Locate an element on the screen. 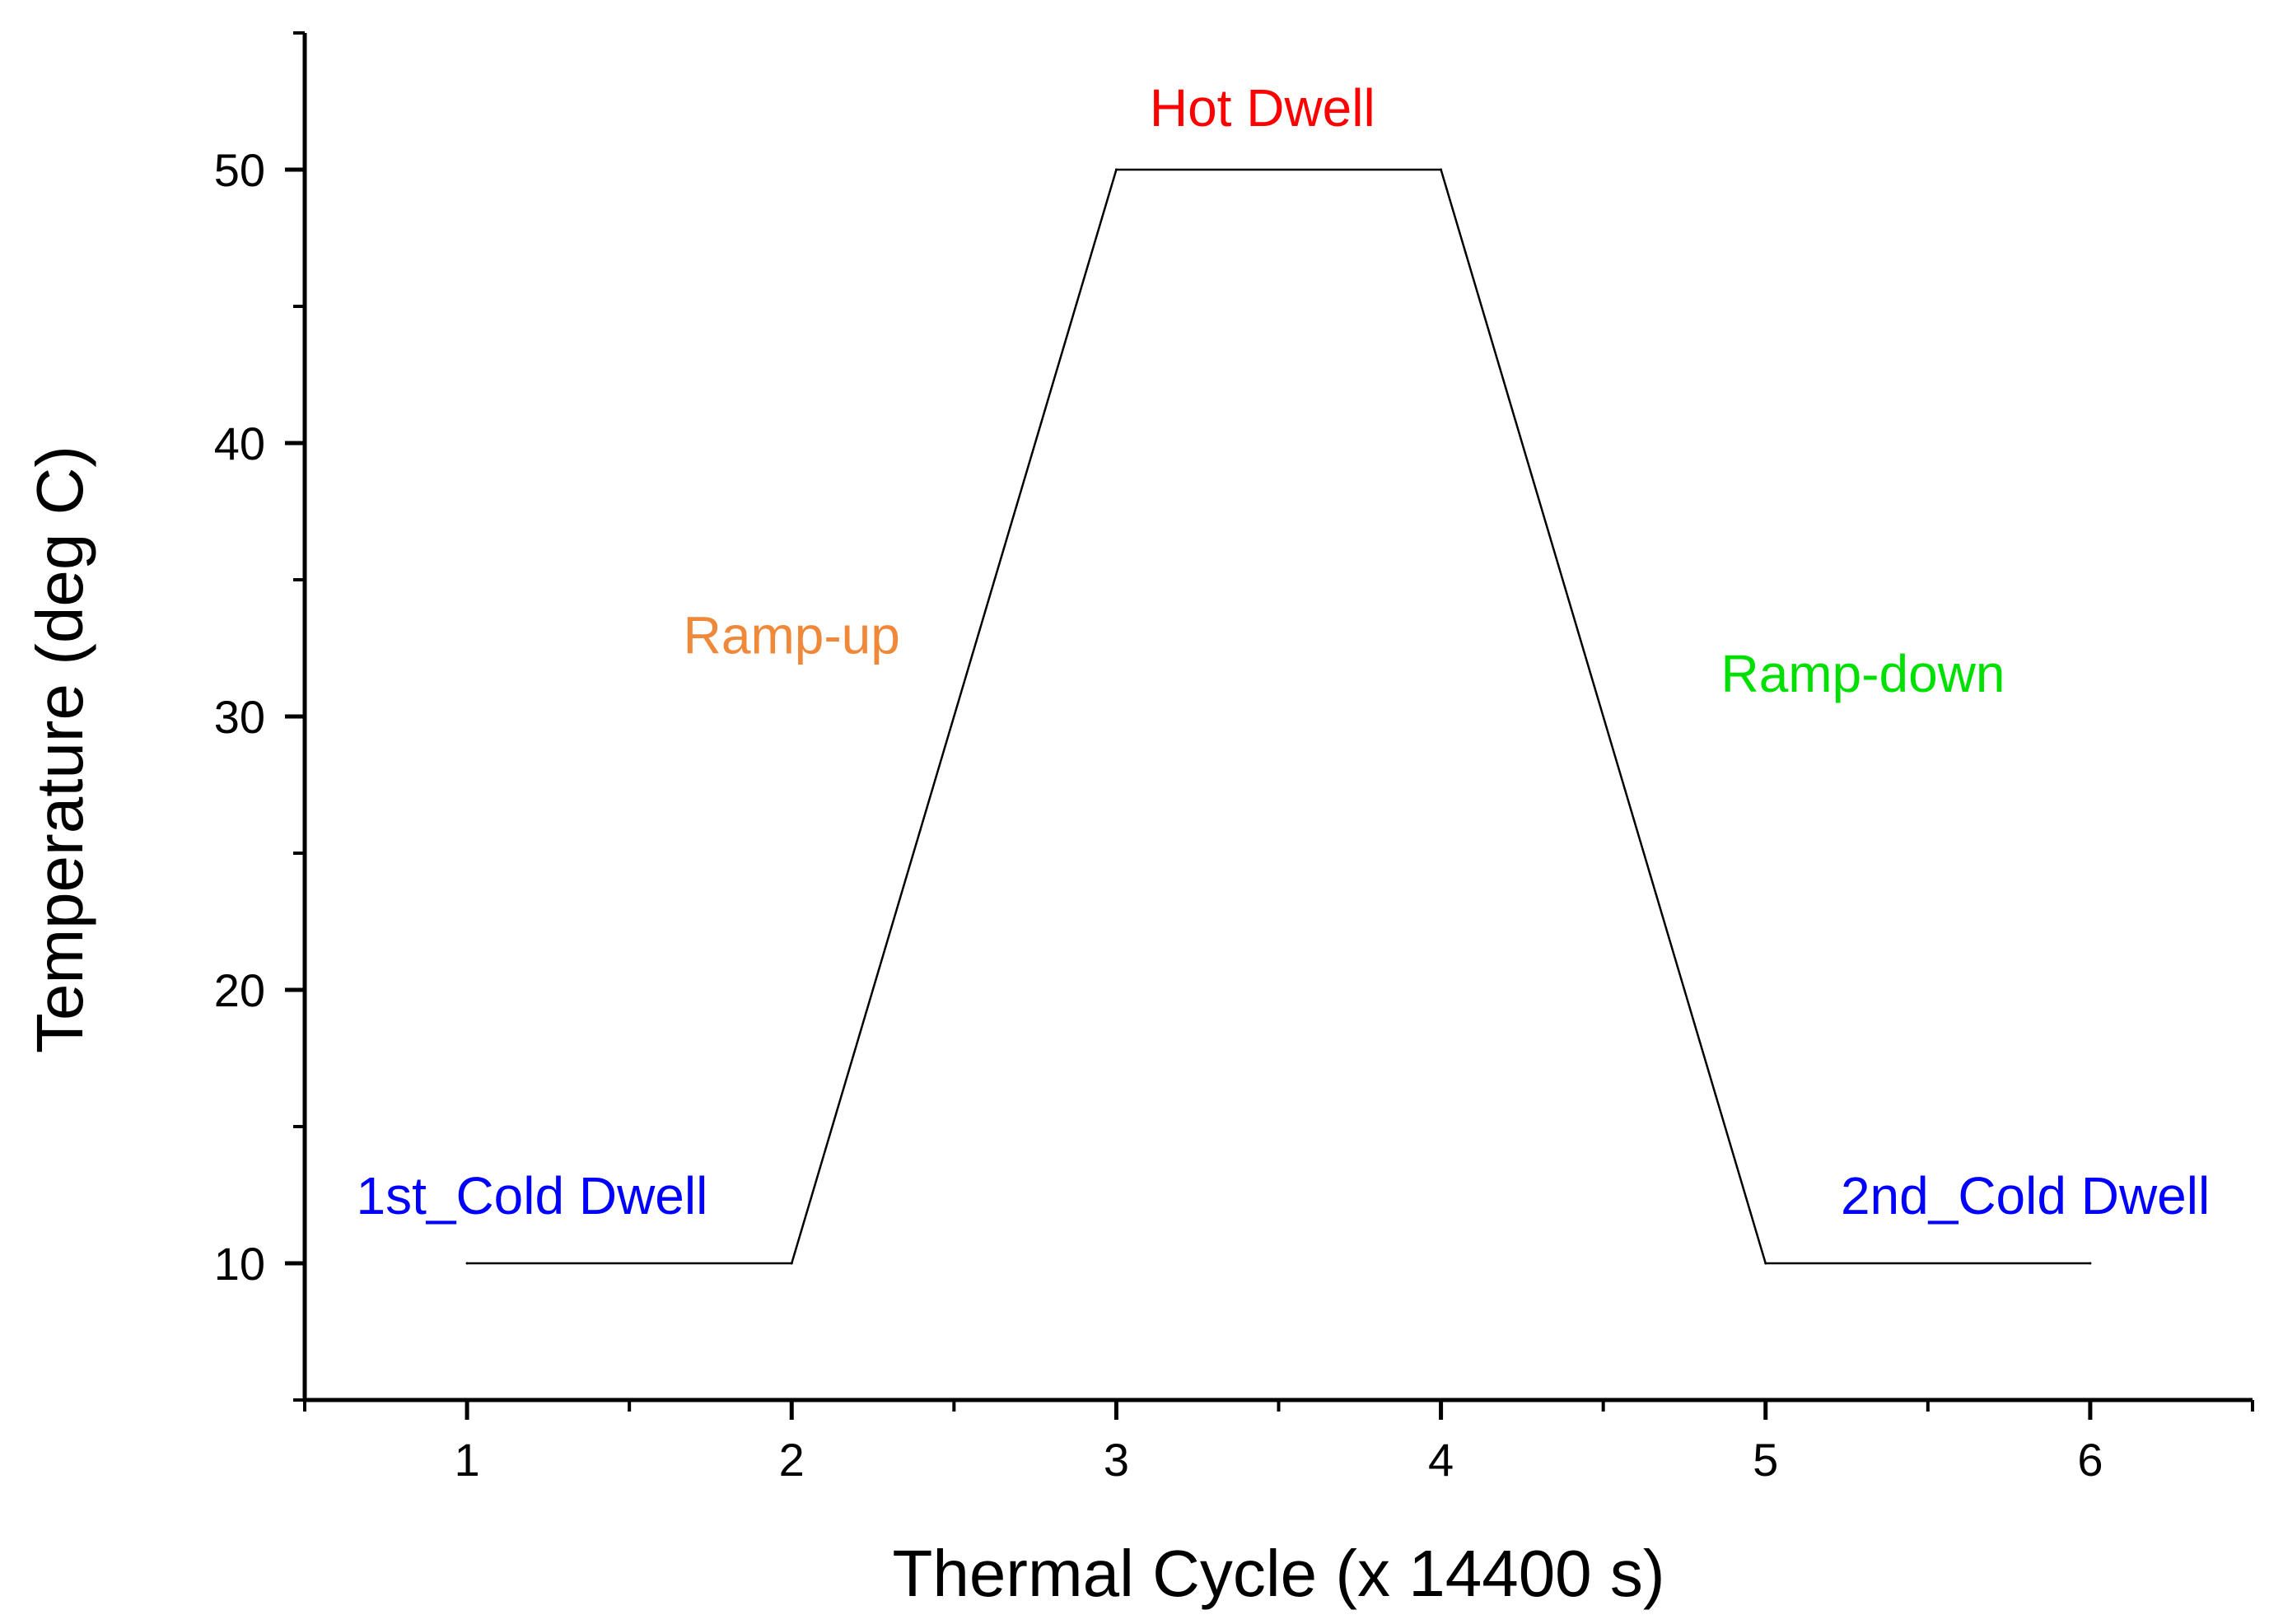 The width and height of the screenshot is (2283, 1624). x-tick-label: 3 is located at coordinates (1116, 1460).